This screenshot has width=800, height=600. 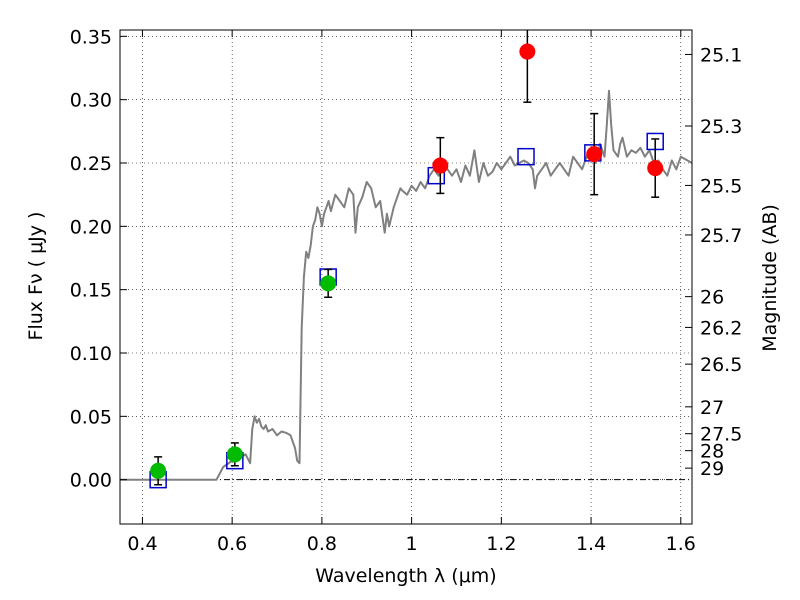 I want to click on x-tick-label: 1.2, so click(x=501, y=544).